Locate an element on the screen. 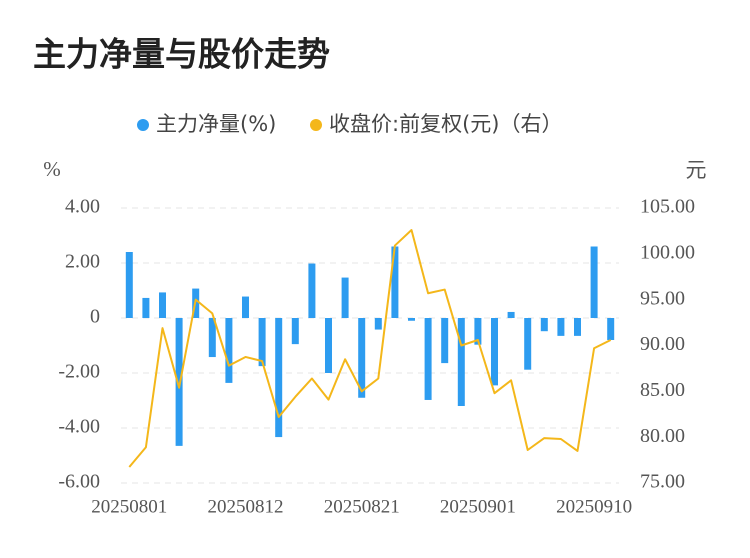  x-tick-label: 20250901 is located at coordinates (478, 506).